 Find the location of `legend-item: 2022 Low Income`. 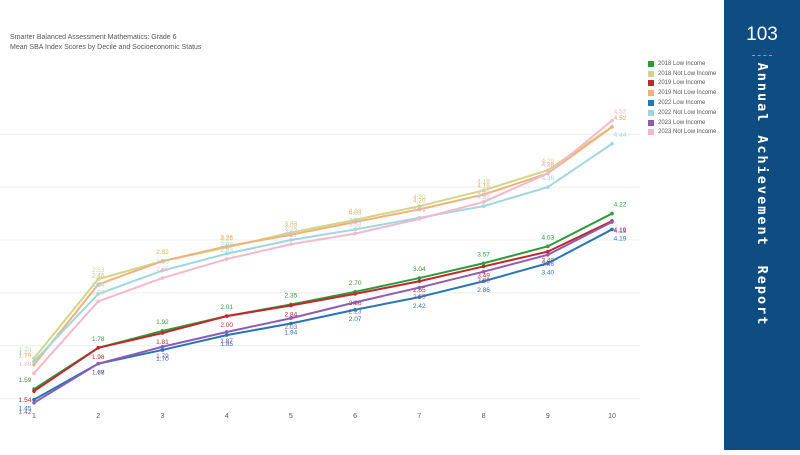

legend-item: 2022 Low Income is located at coordinates (682, 103).